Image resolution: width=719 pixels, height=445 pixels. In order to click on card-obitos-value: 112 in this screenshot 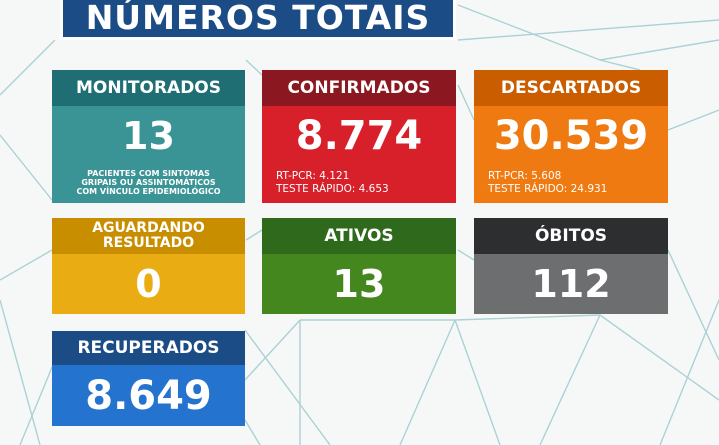, I will do `click(571, 284)`.